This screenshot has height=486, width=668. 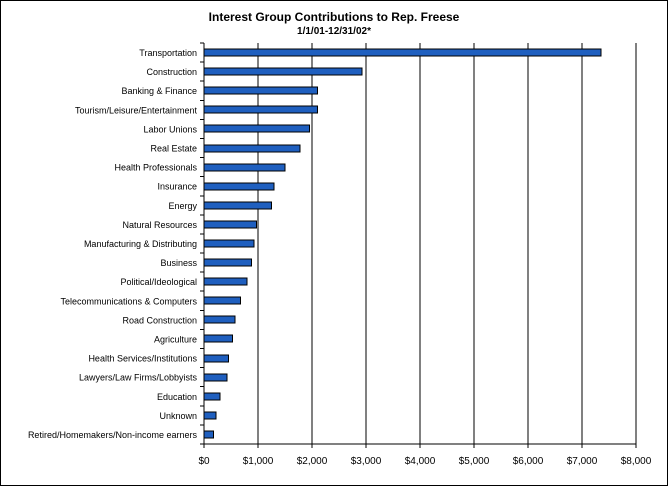 I want to click on y-tick-label: Construction, so click(x=171, y=72).